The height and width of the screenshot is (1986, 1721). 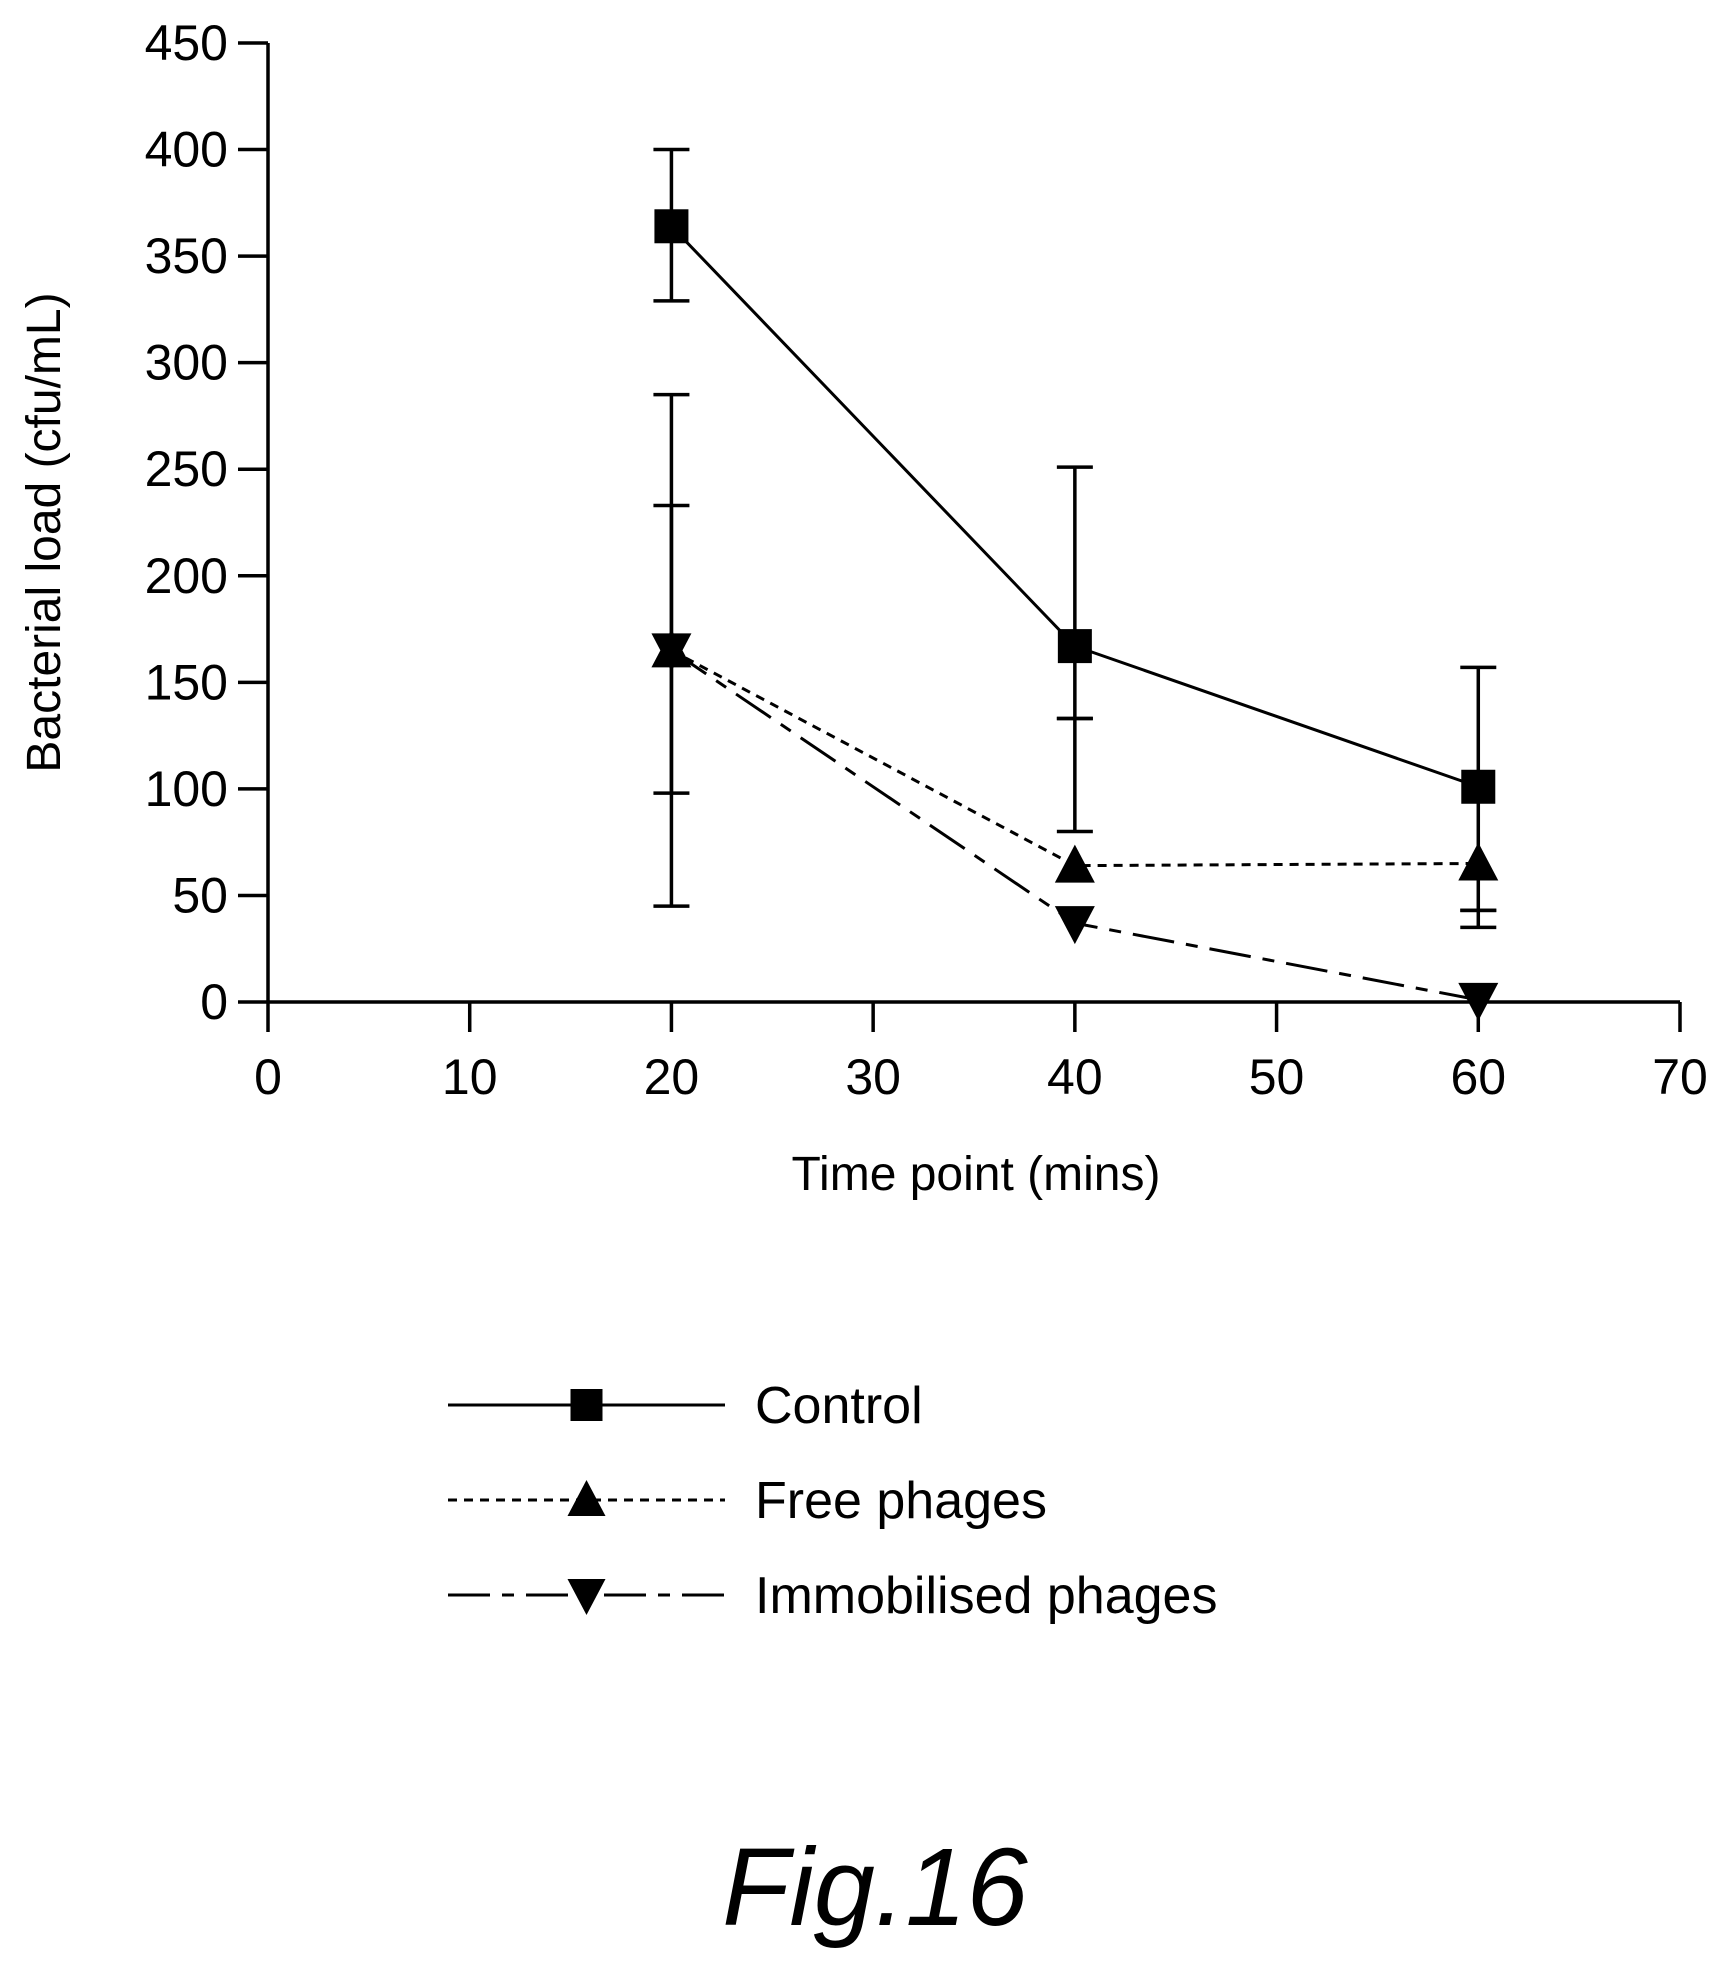 What do you see at coordinates (839, 1406) in the screenshot?
I see `legend-label-0: Control` at bounding box center [839, 1406].